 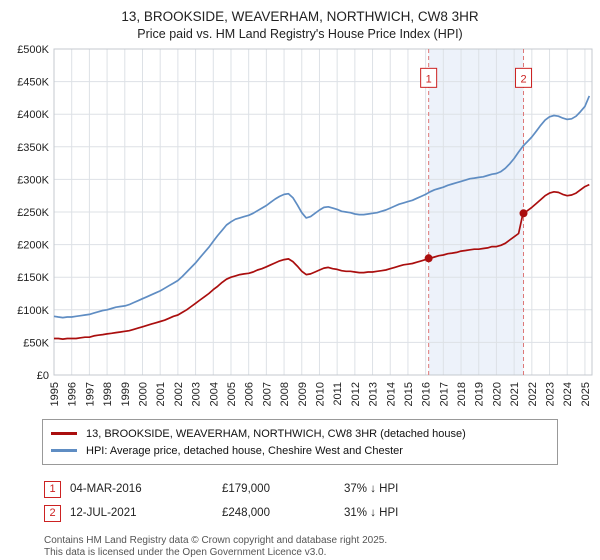 What do you see at coordinates (300, 489) in the screenshot?
I see `sale-row-1: 1 04-MAR-2016 £179,000 37% ↓ HPI` at bounding box center [300, 489].